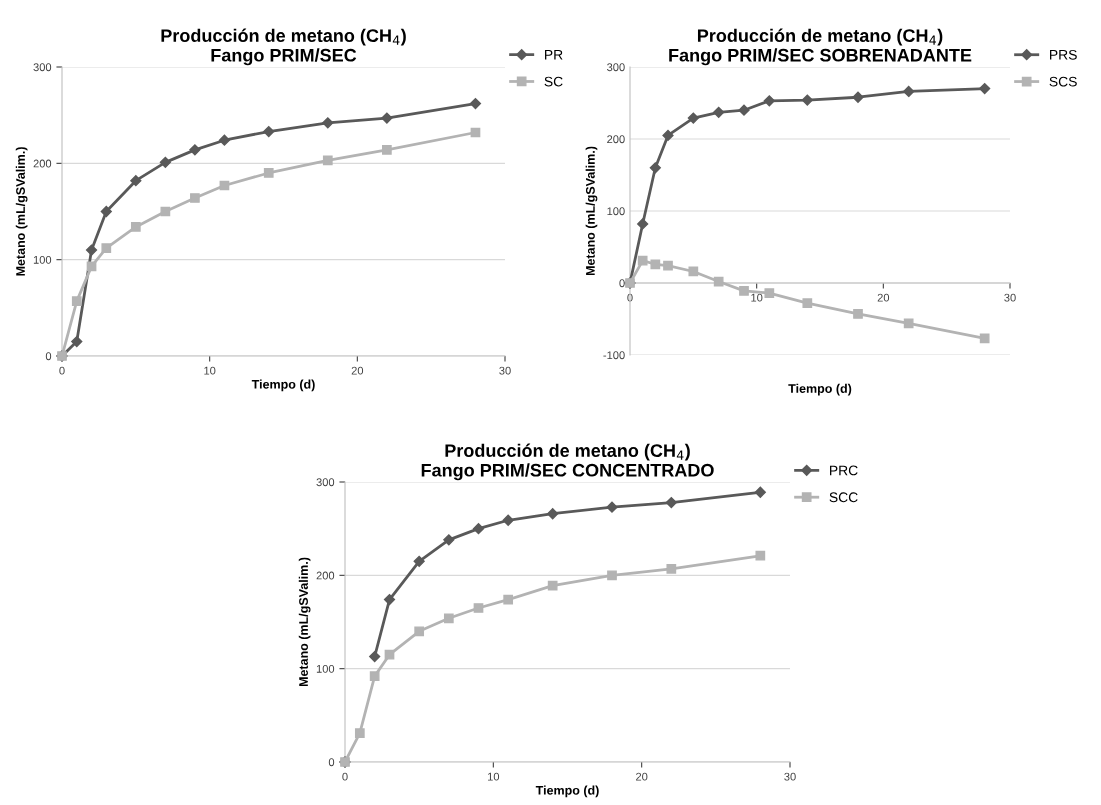  I want to click on y-tick-label: -100, so click(614, 355).